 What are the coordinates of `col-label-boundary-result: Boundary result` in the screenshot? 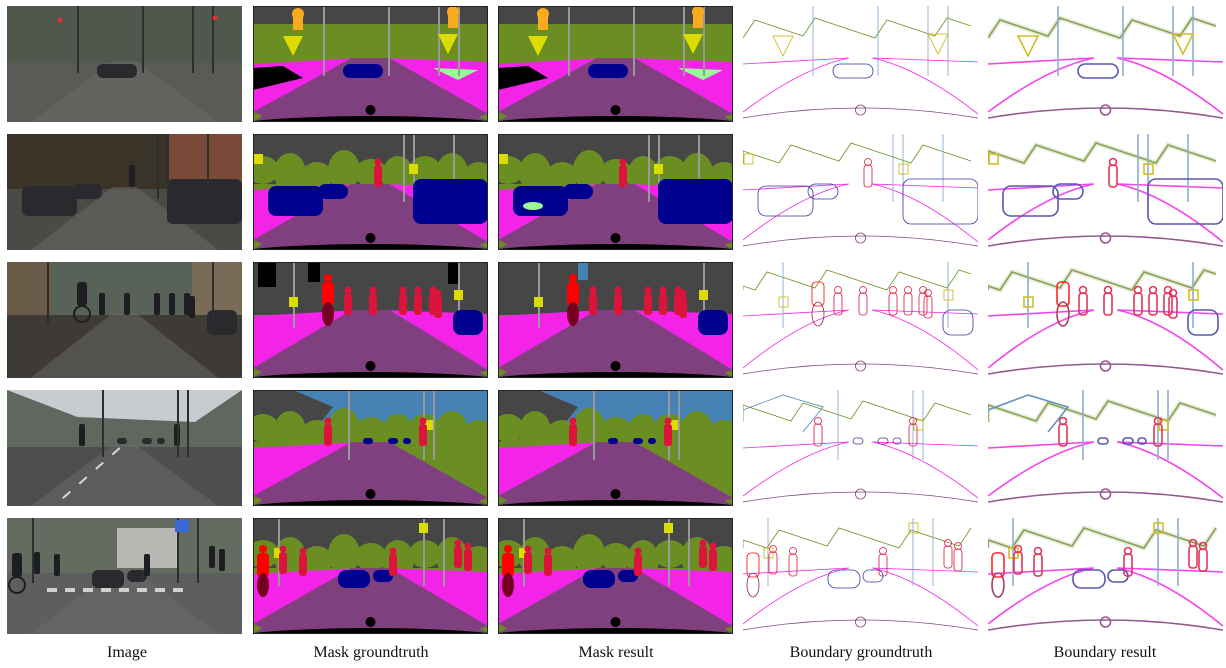 It's located at (1105, 652).